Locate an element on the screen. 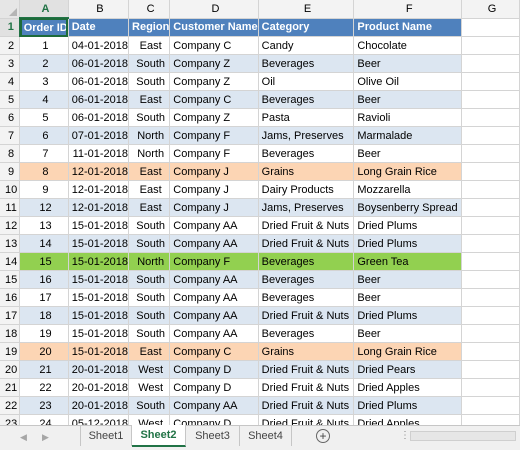  add-sheet-icon: + is located at coordinates (323, 436).